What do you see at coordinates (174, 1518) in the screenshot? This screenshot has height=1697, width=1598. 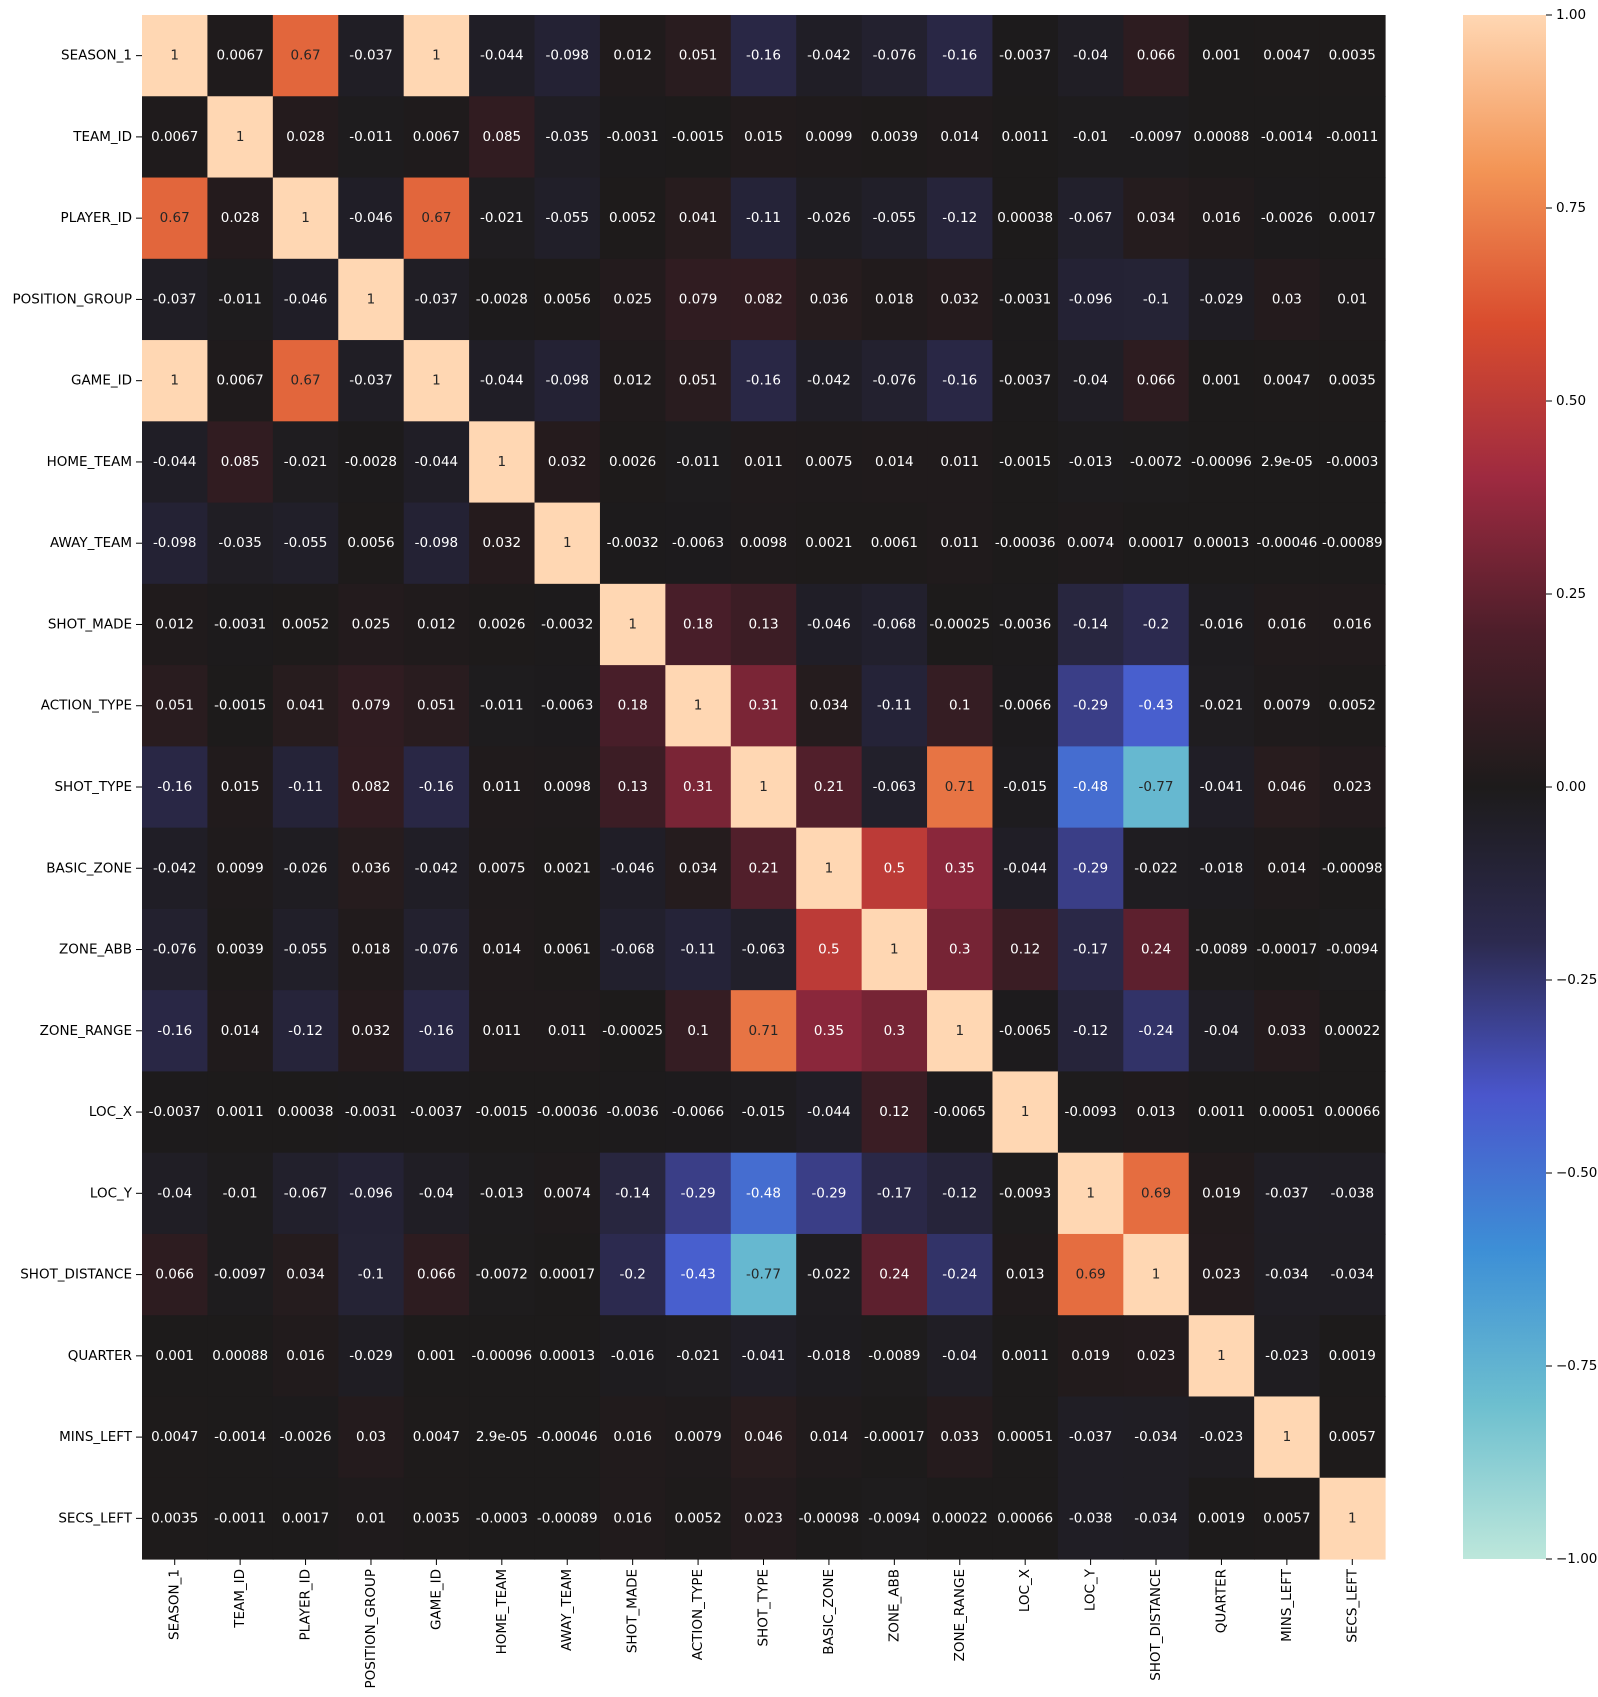 I see `cell-value-label: 0.0035` at bounding box center [174, 1518].